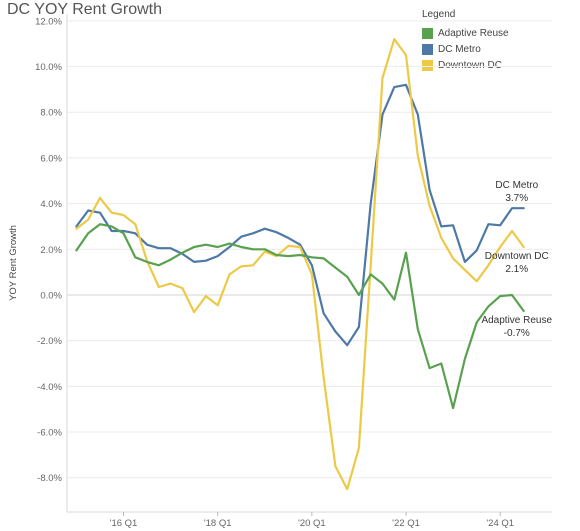 Image resolution: width=580 pixels, height=531 pixels. Describe the element at coordinates (51, 158) in the screenshot. I see `y-tick-label: 6.0%` at that location.